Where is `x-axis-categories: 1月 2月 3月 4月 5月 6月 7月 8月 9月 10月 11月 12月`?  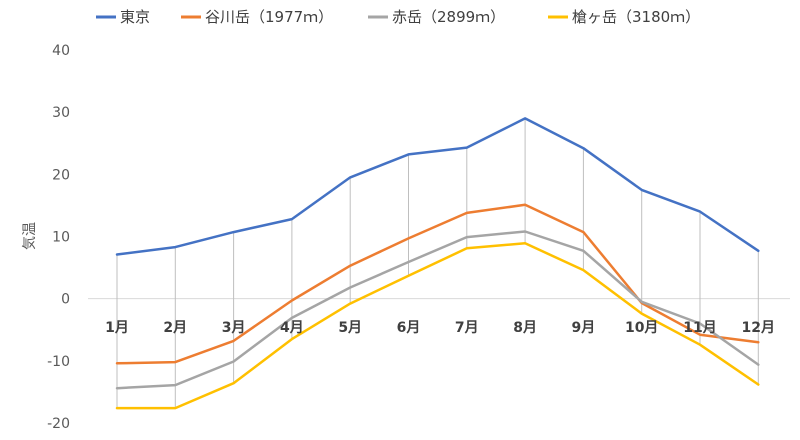
x-axis-categories: 1月 2月 3月 4月 5月 6月 7月 8月 9月 10月 11月 12月 is located at coordinates (440, 328).